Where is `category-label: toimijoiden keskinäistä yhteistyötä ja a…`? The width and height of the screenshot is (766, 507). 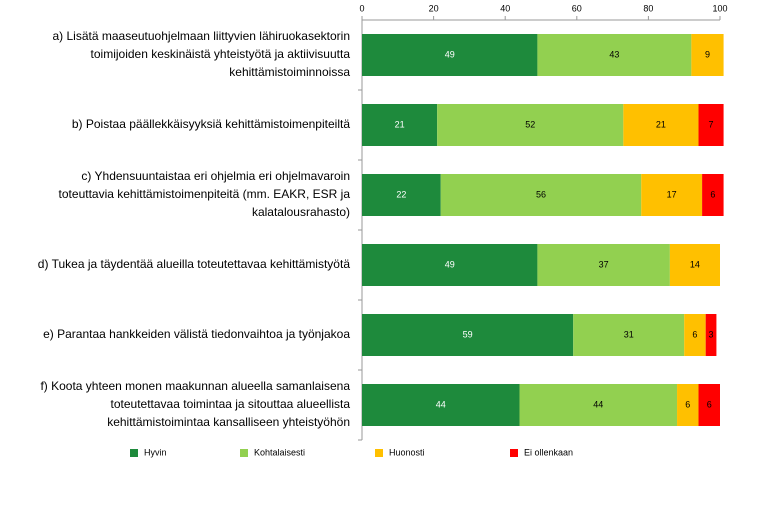
category-label: toimijoiden keskinäistä yhteistyötä ja a… is located at coordinates (221, 54).